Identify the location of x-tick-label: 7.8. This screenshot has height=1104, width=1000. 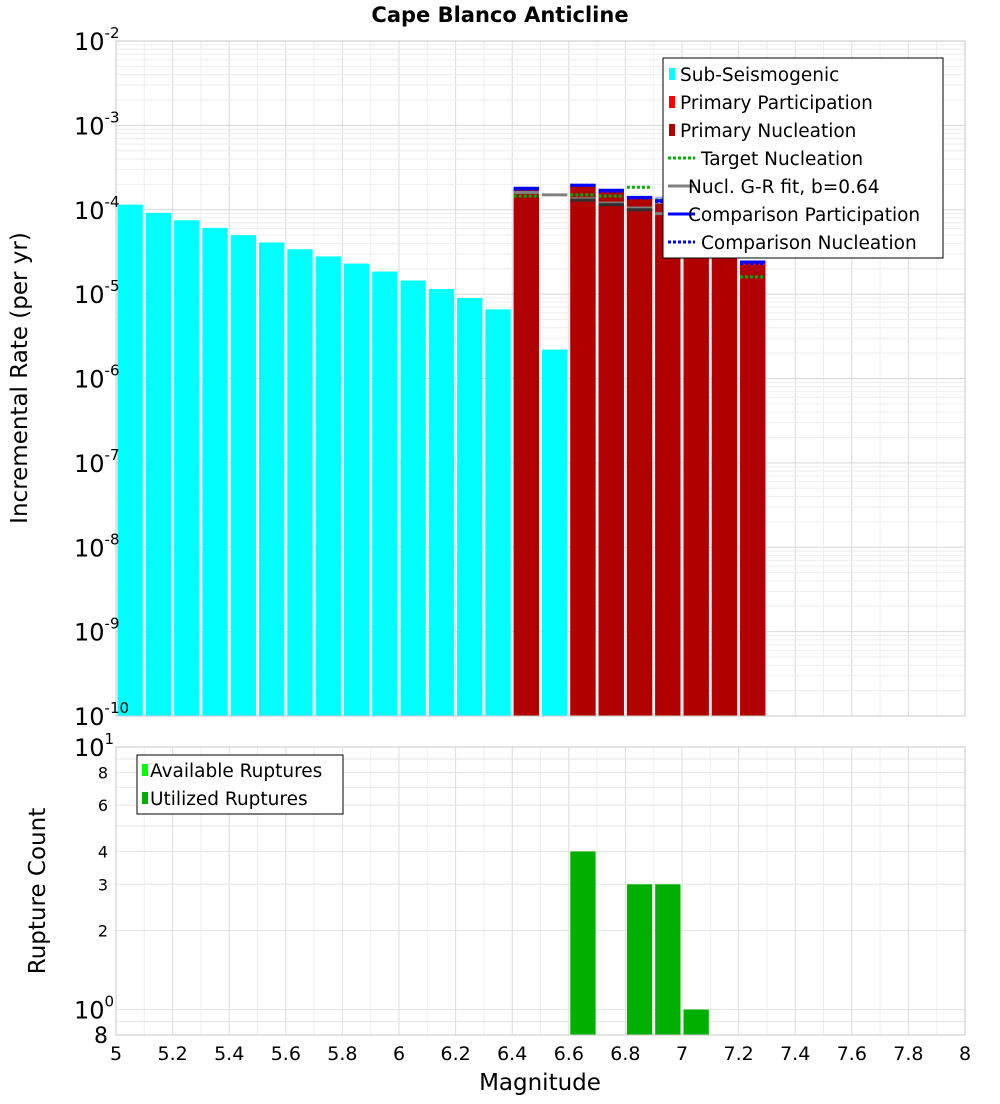
(908, 1054).